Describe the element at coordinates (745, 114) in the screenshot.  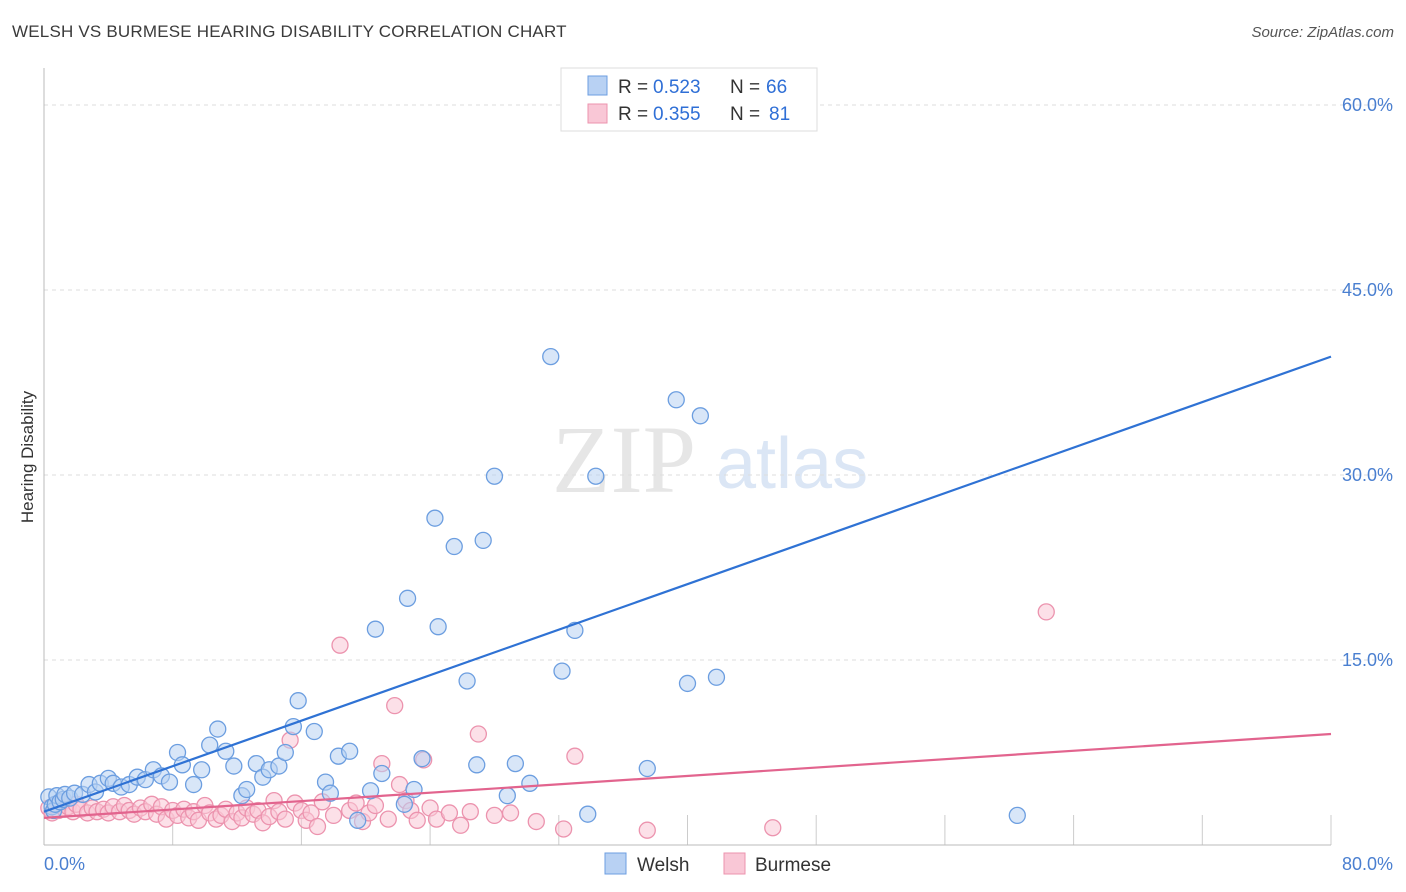
I see `legend-burmese-n-label: N =` at that location.